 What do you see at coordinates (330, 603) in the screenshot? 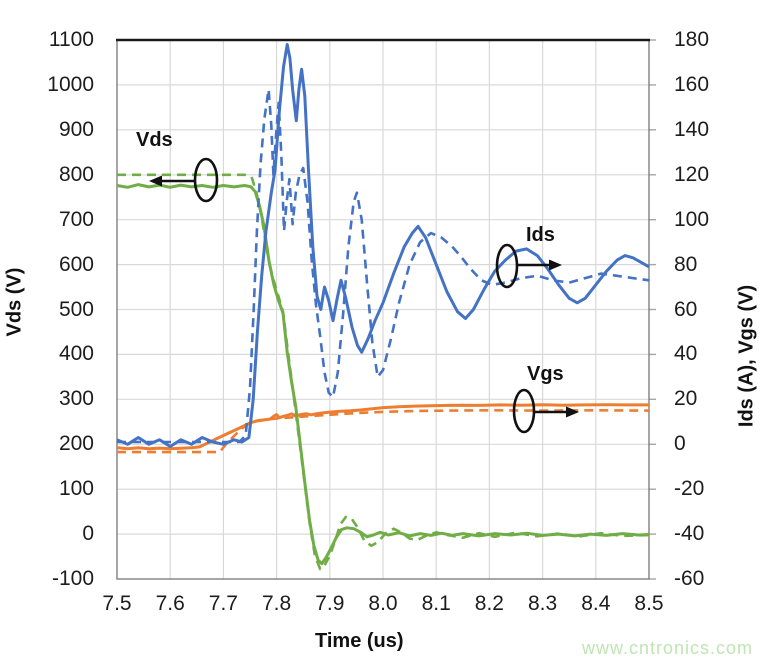
I see `x-tick-label: 7.9` at bounding box center [330, 603].